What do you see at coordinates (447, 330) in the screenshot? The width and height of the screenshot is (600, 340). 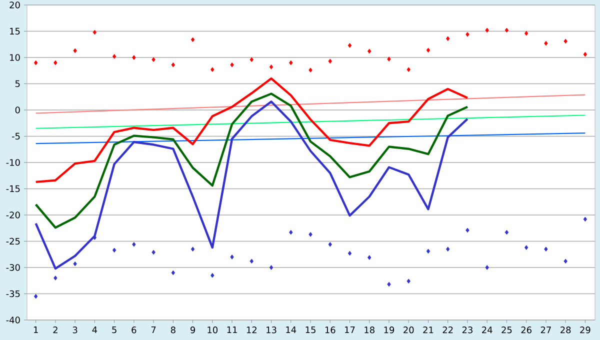 I see `x-tick-label: 22` at bounding box center [447, 330].